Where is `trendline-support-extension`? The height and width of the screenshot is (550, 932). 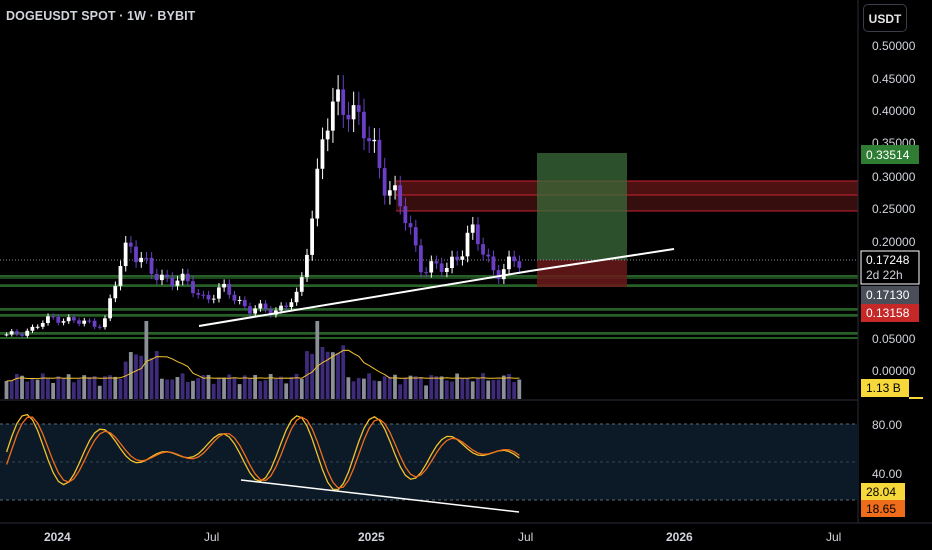
trendline-support-extension is located at coordinates (602, 260).